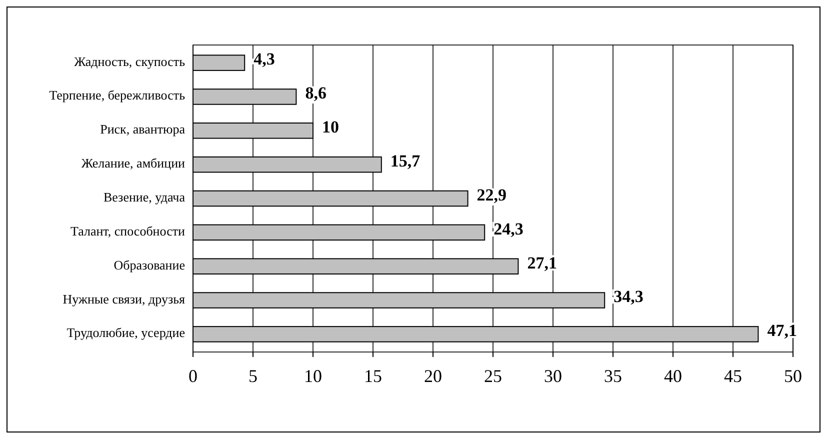 Image resolution: width=827 pixels, height=439 pixels. What do you see at coordinates (124, 298) in the screenshot?
I see `y-tick-label: Нужные связи, друзья` at bounding box center [124, 298].